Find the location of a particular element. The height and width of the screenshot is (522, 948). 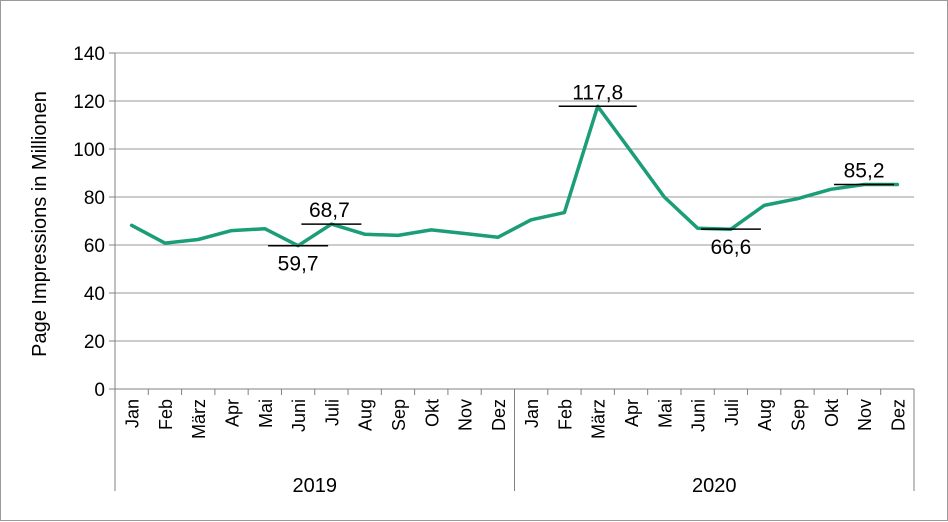

y-axis-label: Page Impressions in Millionen is located at coordinates (40, 224).